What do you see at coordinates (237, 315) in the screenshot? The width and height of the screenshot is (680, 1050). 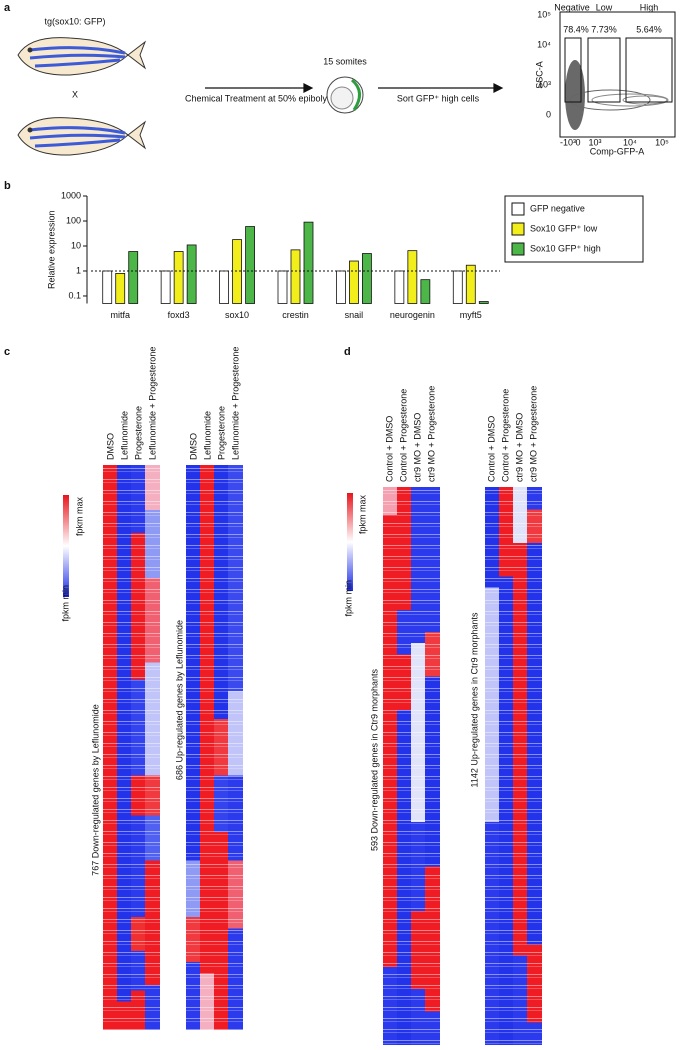 I see `x-tick-label: sox10` at bounding box center [237, 315].